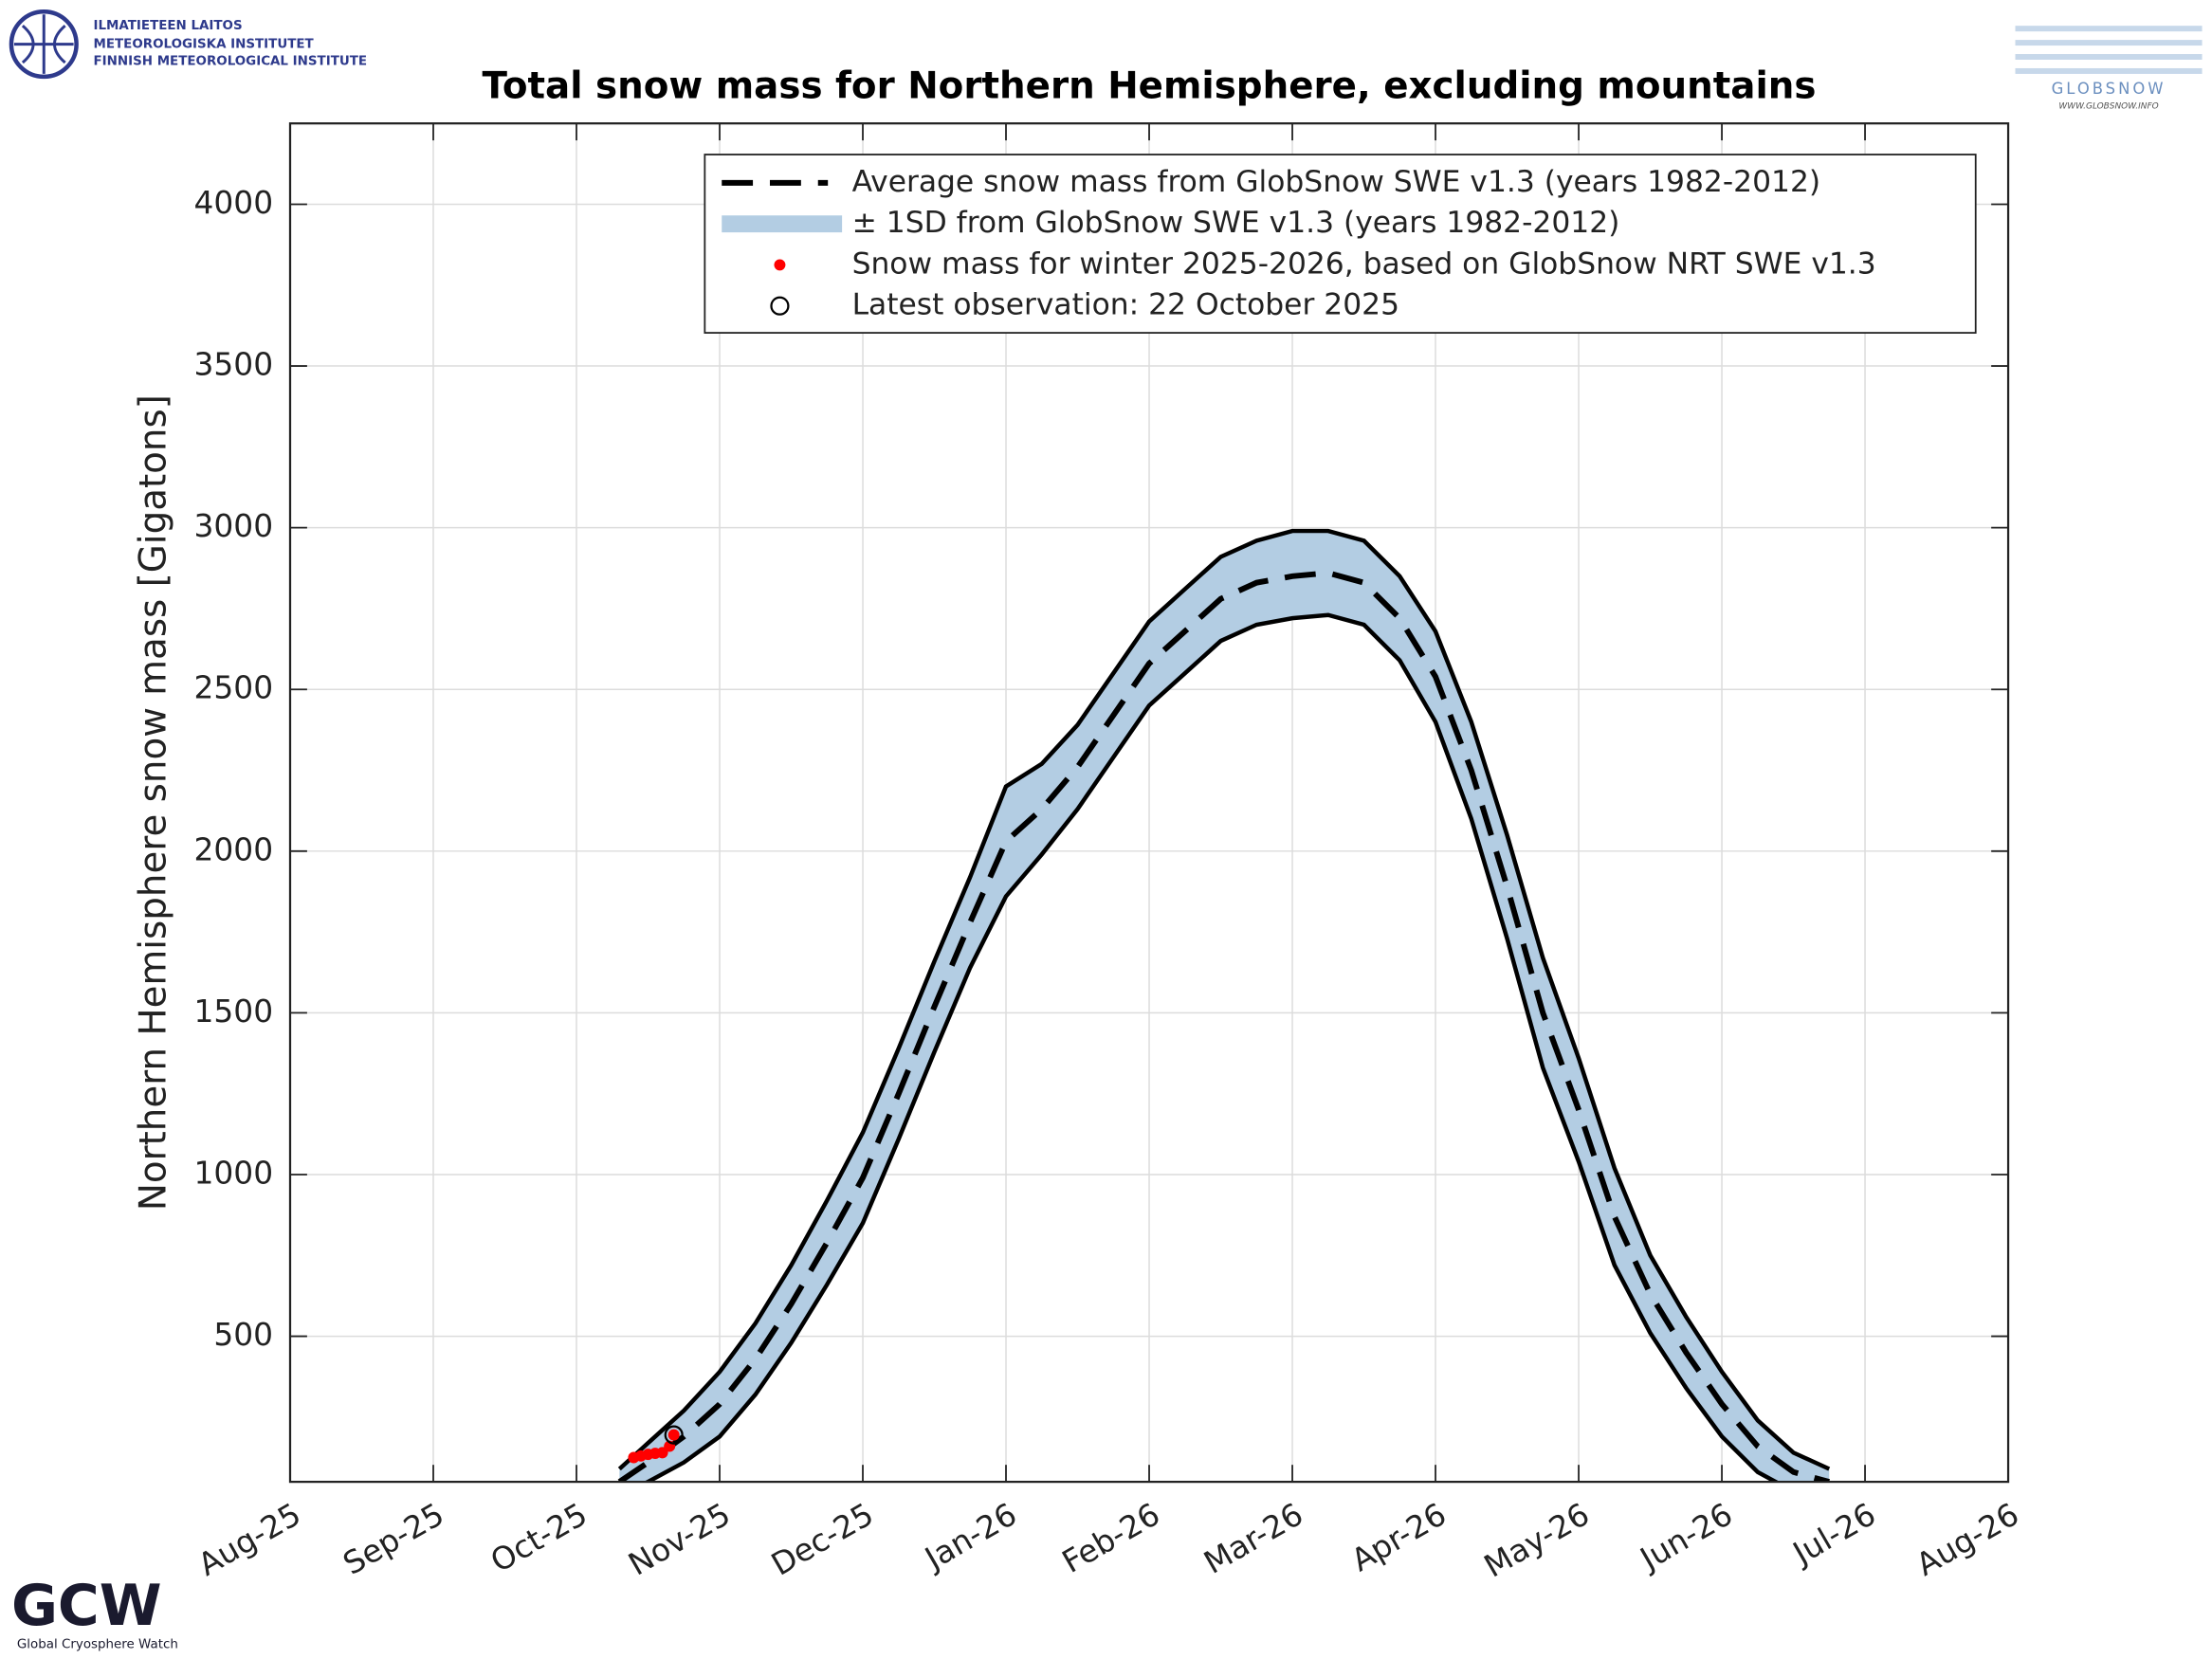 This screenshot has width=2212, height=1659. What do you see at coordinates (234, 849) in the screenshot?
I see `y-tick-label: 2000` at bounding box center [234, 849].